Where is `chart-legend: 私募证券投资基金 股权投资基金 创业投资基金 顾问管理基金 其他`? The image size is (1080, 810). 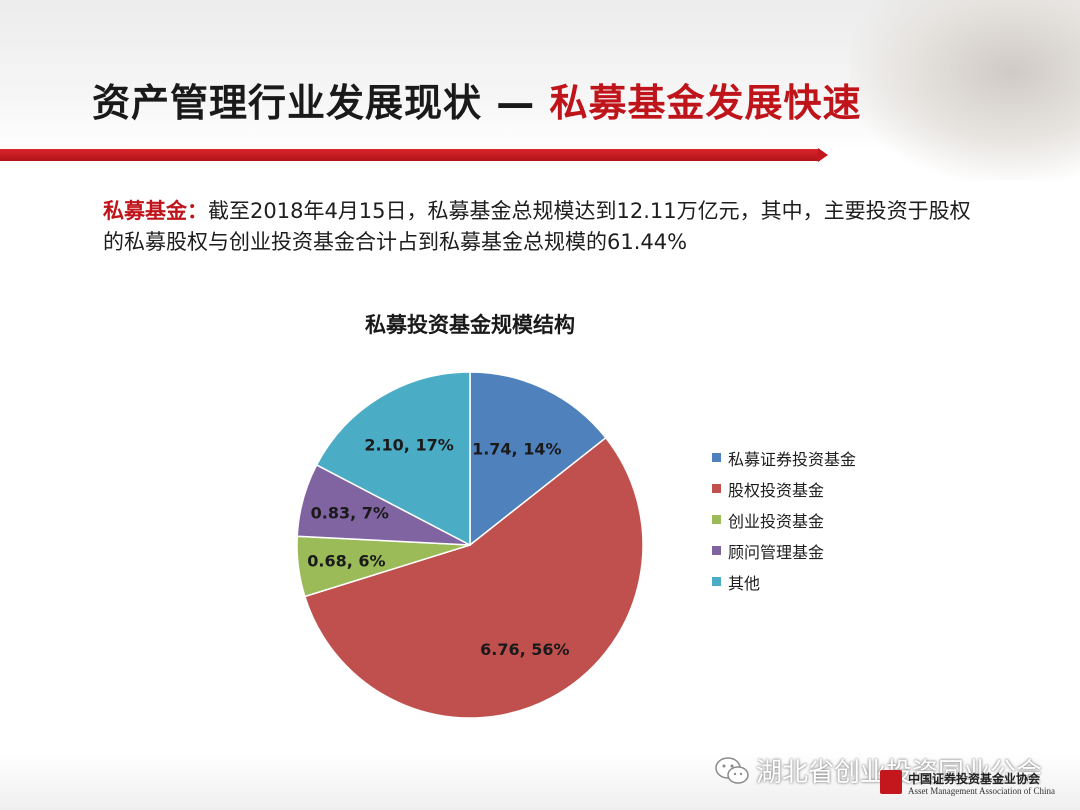
chart-legend: 私募证券投资基金 股权投资基金 创业投资基金 顾问管理基金 其他 is located at coordinates (784, 519).